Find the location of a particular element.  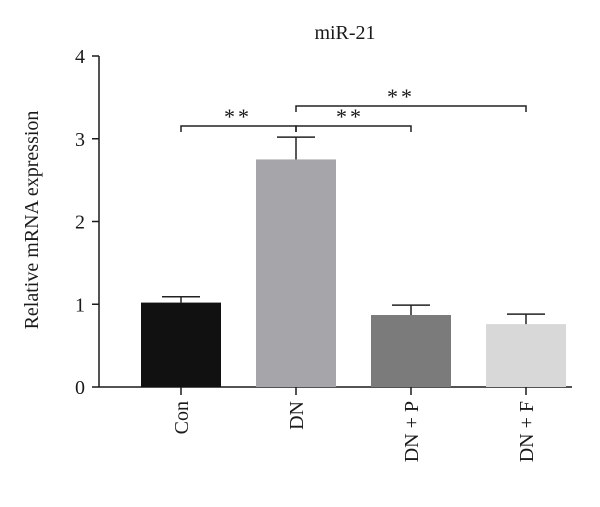

x-tick-label: DN + F is located at coordinates (527, 431).